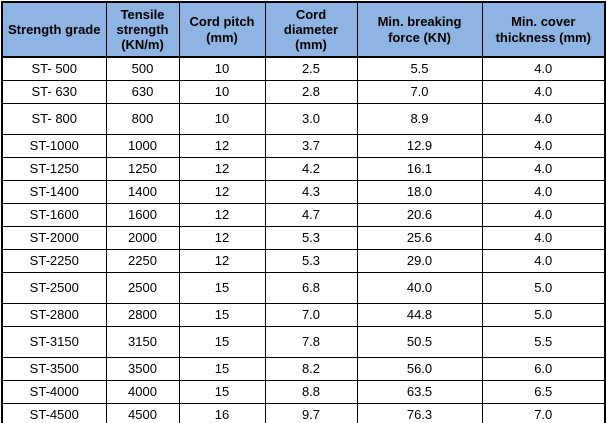 Image resolution: width=607 pixels, height=423 pixels. Describe the element at coordinates (311, 368) in the screenshot. I see `table-cell: 8.2` at that location.